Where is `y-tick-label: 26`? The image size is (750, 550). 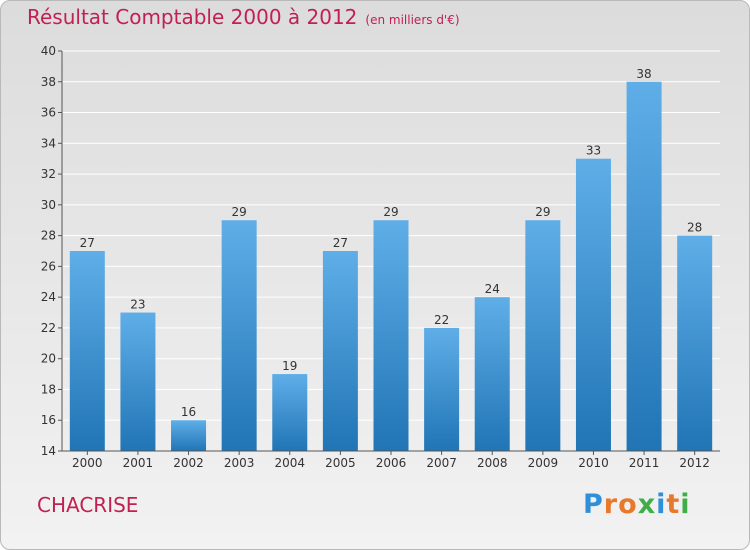 y-tick-label: 26 is located at coordinates (48, 266).